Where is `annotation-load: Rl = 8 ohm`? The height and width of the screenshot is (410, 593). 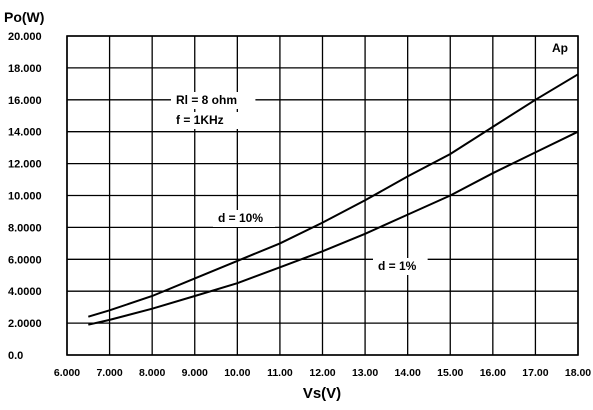
annotation-load: Rl = 8 ohm is located at coordinates (206, 100).